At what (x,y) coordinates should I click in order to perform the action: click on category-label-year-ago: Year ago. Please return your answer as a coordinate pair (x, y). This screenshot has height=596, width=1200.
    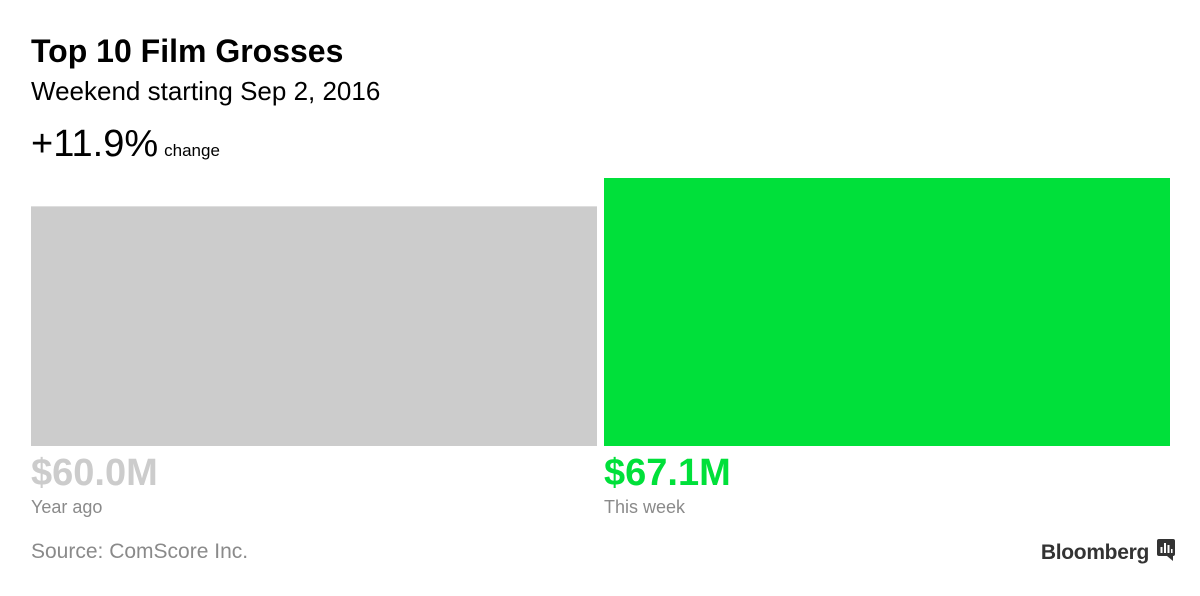
    Looking at the image, I should click on (66, 507).